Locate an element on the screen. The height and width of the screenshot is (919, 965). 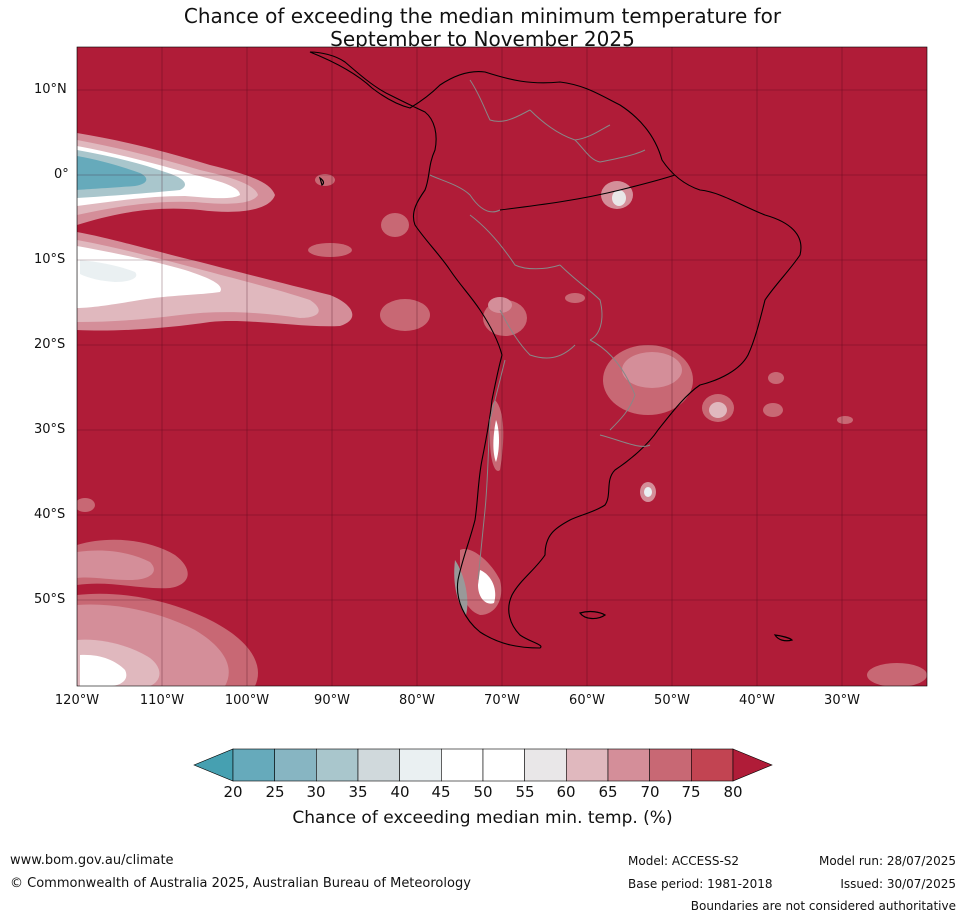
colorbar-tick: 75 is located at coordinates (691, 792).